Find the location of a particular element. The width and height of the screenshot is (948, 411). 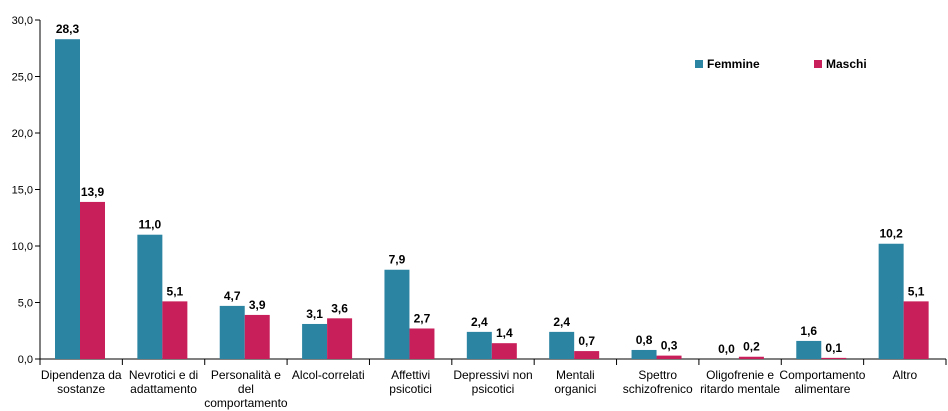

legend-swatch-femmine is located at coordinates (699, 64).